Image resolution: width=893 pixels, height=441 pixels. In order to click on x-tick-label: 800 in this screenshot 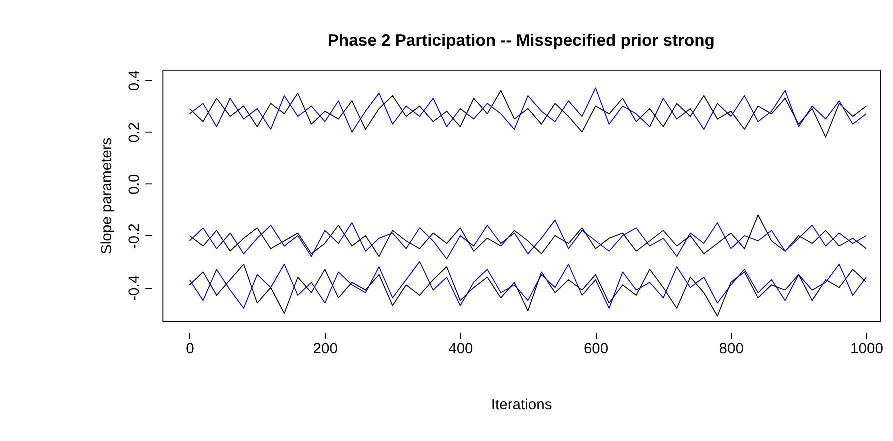, I will do `click(731, 349)`.